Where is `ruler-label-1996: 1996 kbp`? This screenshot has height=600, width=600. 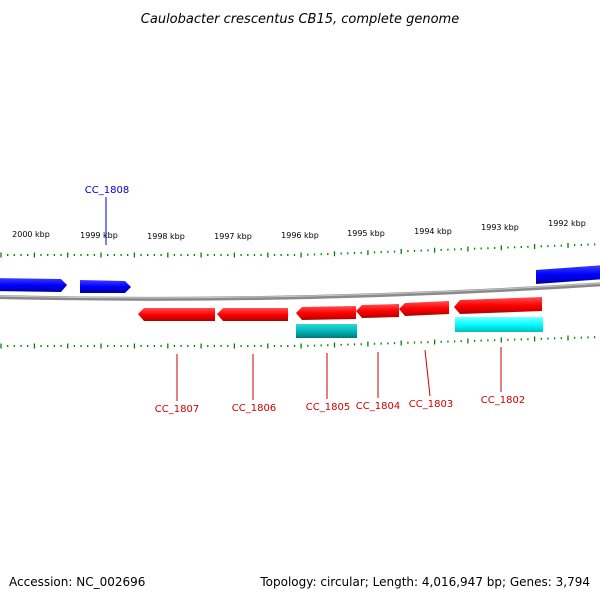 ruler-label-1996: 1996 kbp is located at coordinates (300, 235).